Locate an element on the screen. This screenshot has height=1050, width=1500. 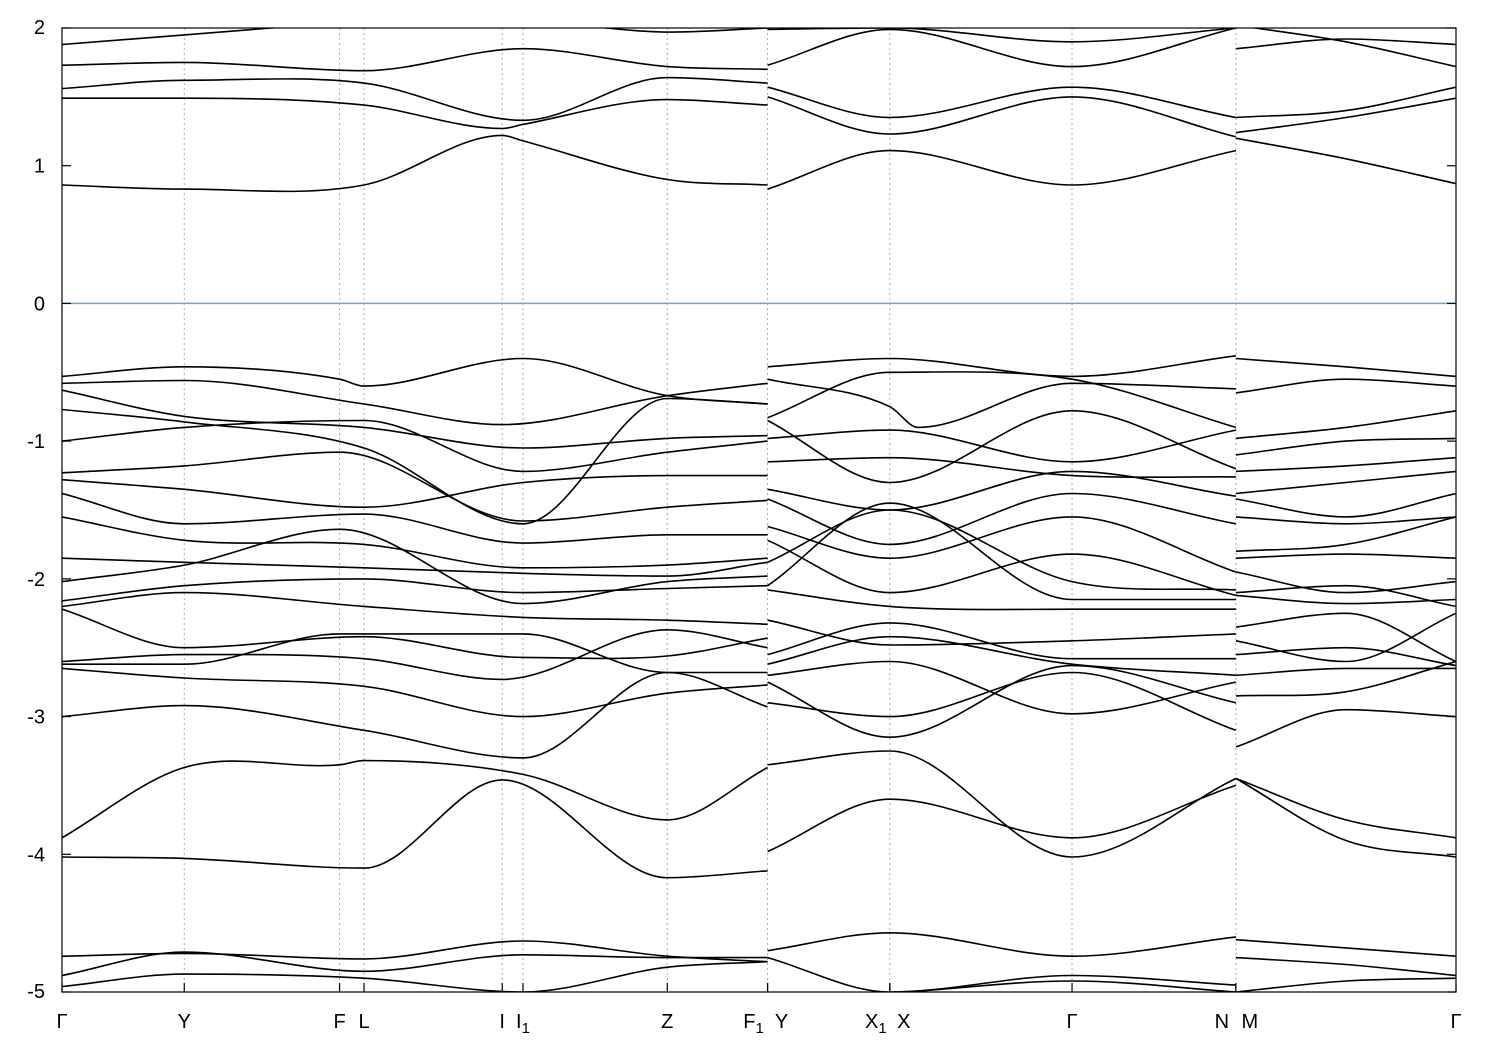
x-tick-label: X is located at coordinates (903, 1022).